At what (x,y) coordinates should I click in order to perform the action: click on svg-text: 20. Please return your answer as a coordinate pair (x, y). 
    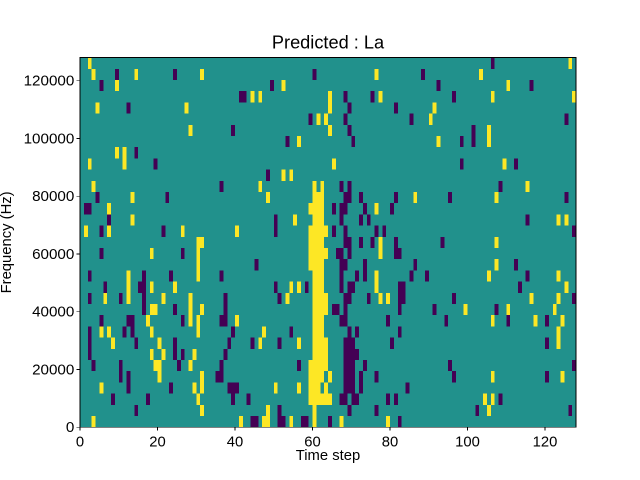
    Looking at the image, I should click on (157, 442).